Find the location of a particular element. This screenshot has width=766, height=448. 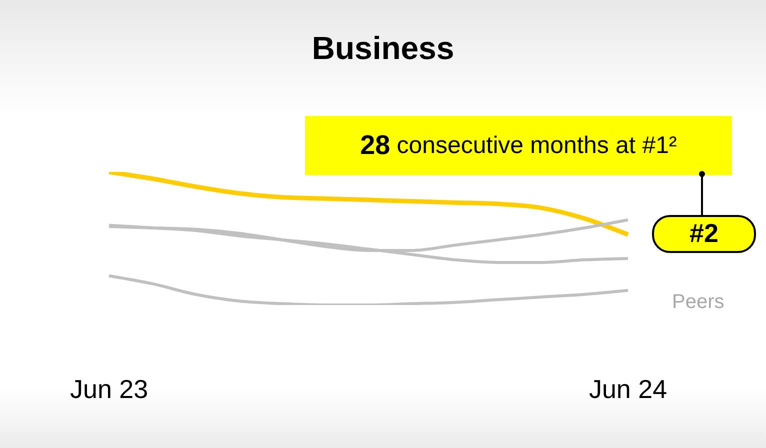

text: Peers is located at coordinates (698, 302).